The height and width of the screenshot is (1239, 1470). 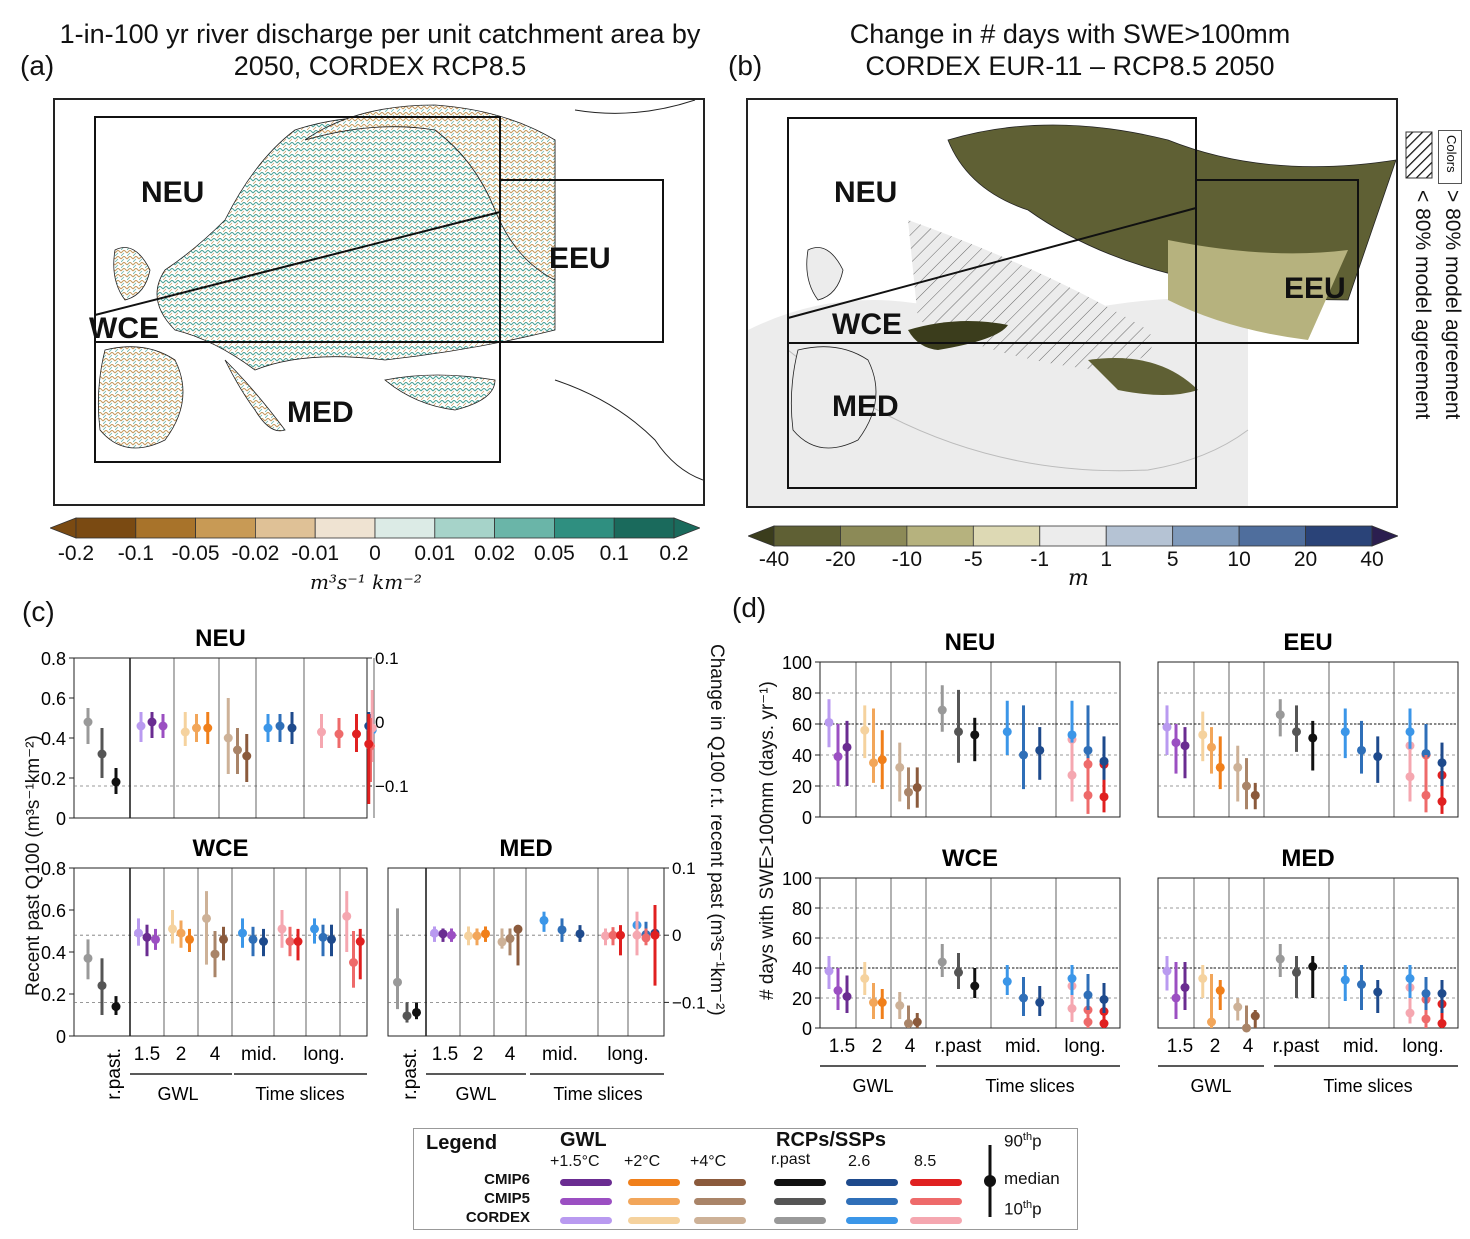 I want to click on colorbar-tick-label: -20, so click(x=840, y=559).